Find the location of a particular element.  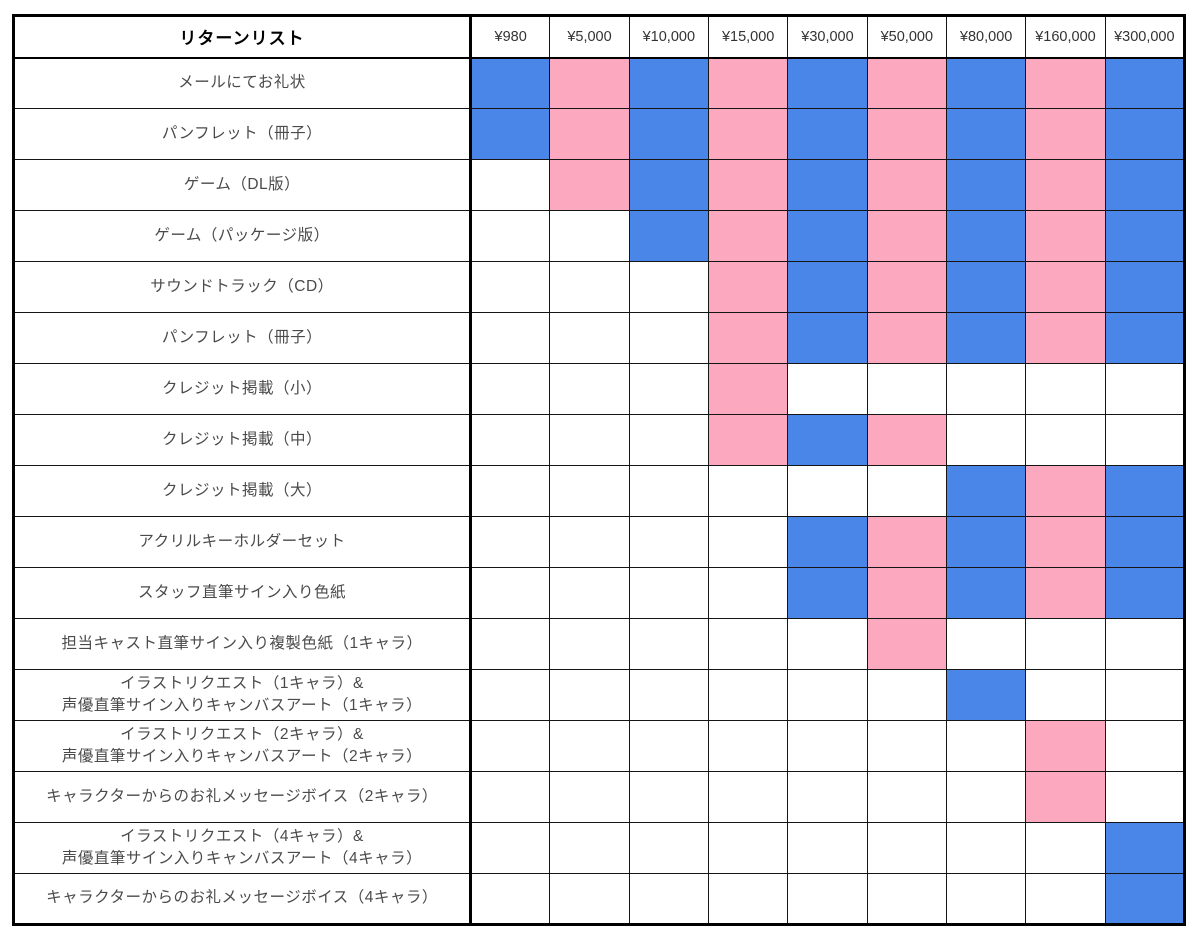

tier-header: ¥50,000 is located at coordinates (906, 36).